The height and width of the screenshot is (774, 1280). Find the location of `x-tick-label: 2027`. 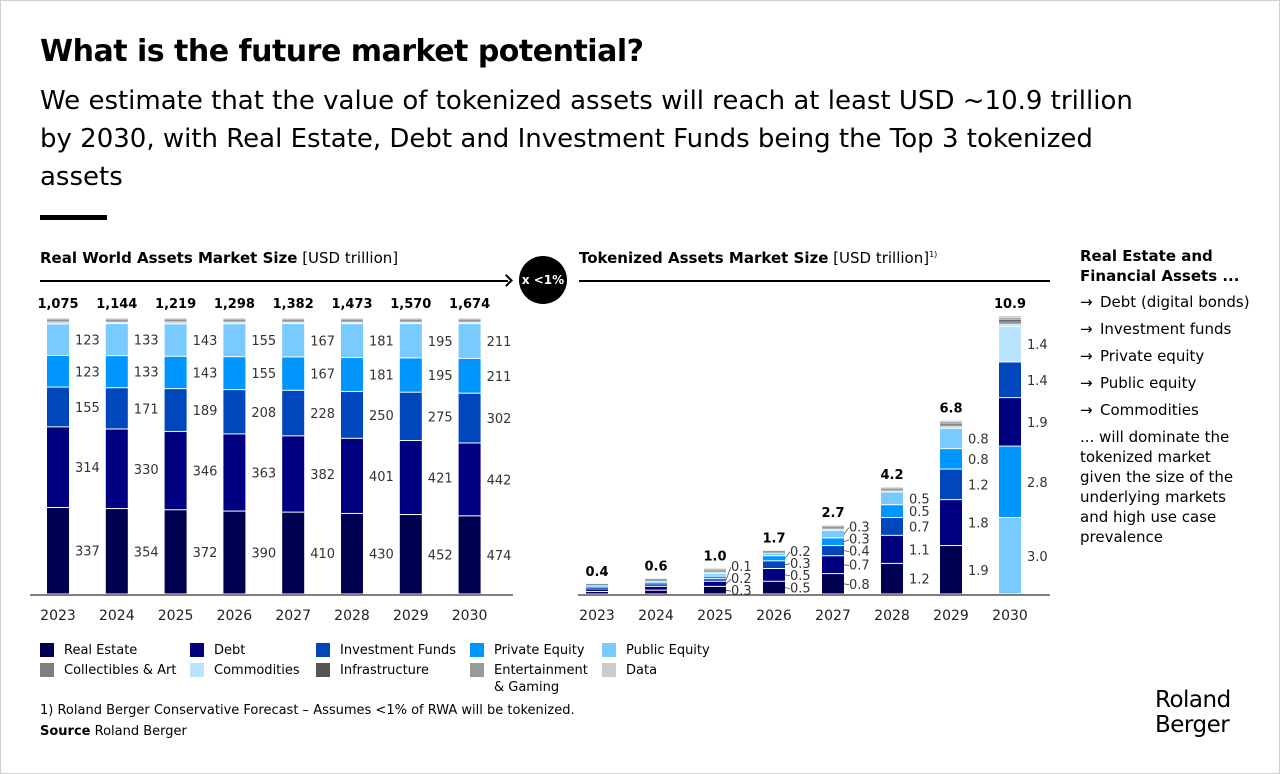

x-tick-label: 2027 is located at coordinates (293, 616).